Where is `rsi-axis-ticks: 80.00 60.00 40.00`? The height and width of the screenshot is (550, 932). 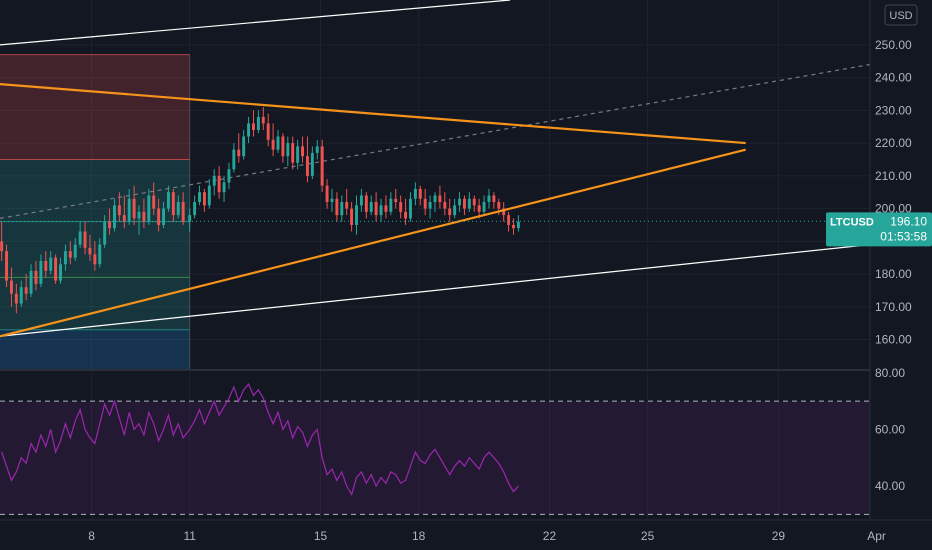 rsi-axis-ticks: 80.00 60.00 40.00 is located at coordinates (890, 429).